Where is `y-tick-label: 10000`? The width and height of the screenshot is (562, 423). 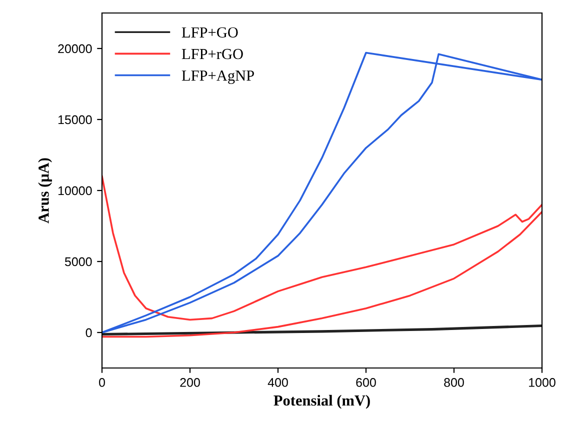
y-tick-label: 10000 is located at coordinates (75, 191).